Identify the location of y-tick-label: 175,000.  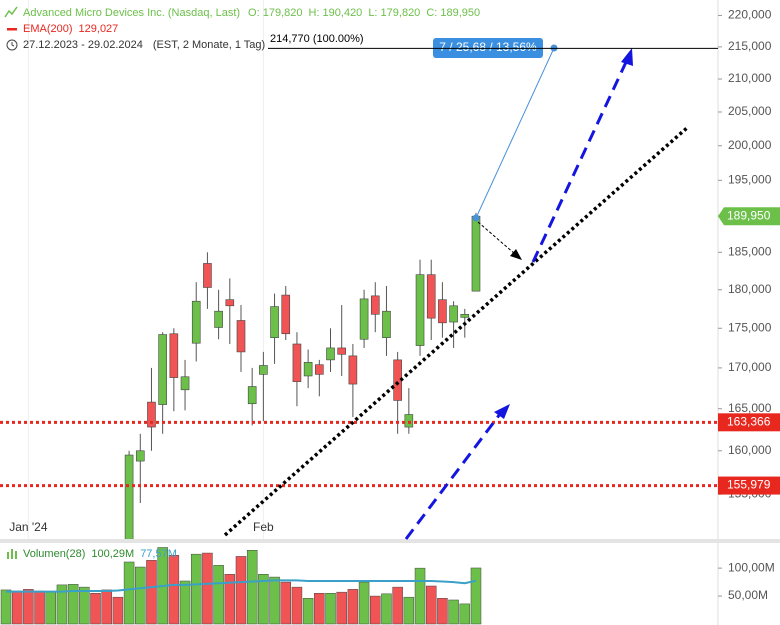
(750, 327).